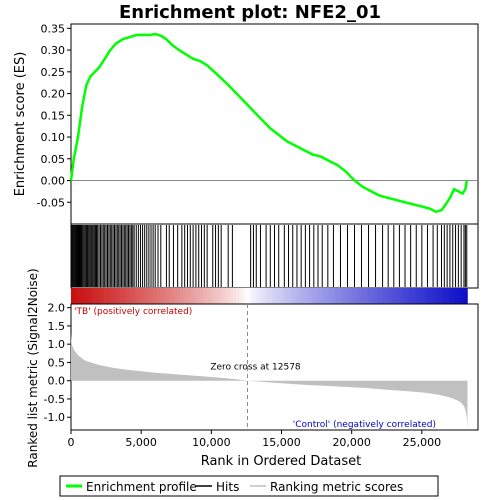 The height and width of the screenshot is (500, 500). Describe the element at coordinates (71, 442) in the screenshot. I see `x-tick-label: 0` at that location.